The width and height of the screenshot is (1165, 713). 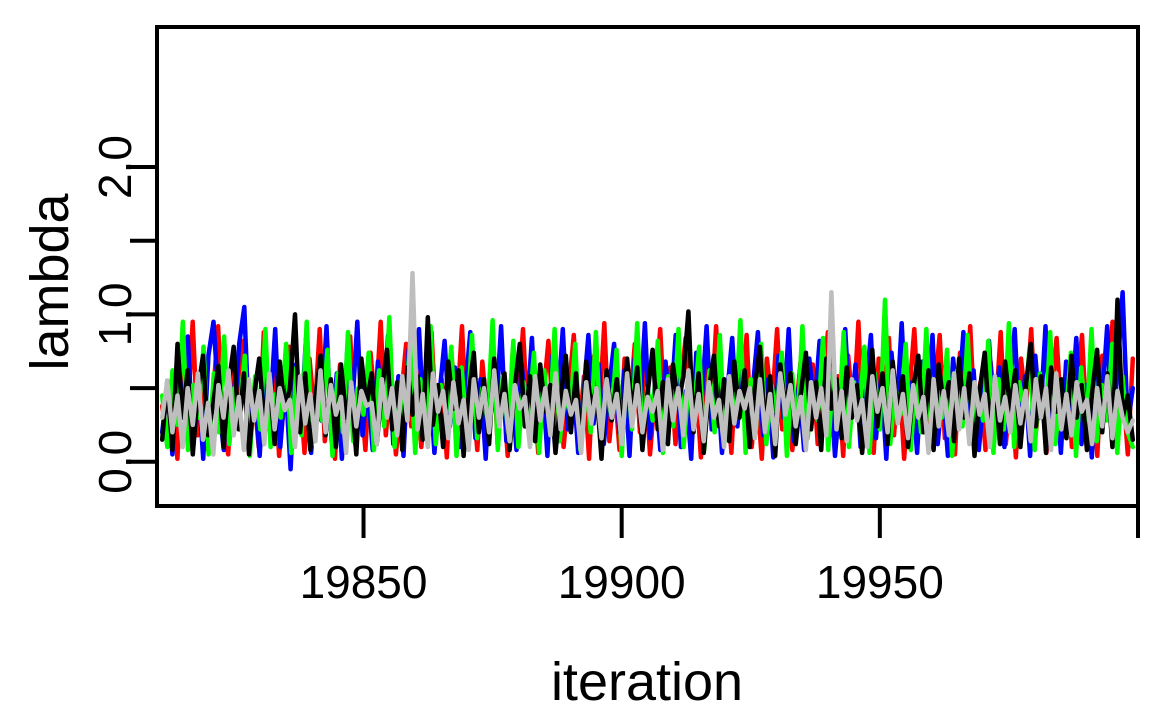 I want to click on x-axis-title: iteration, so click(x=647, y=682).